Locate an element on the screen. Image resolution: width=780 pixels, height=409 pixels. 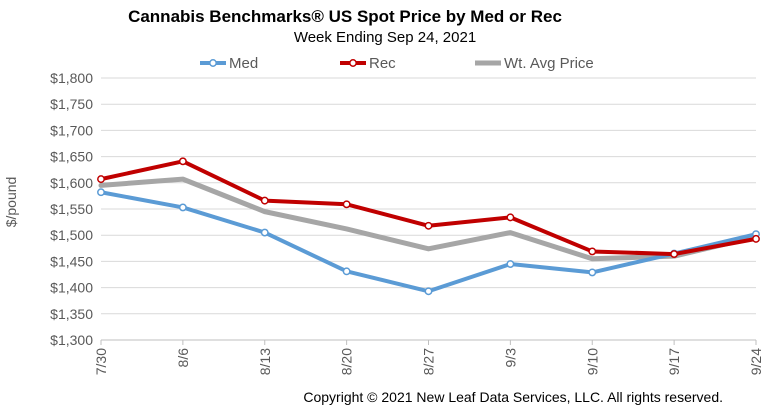
legend-item: Med is located at coordinates (229, 63).